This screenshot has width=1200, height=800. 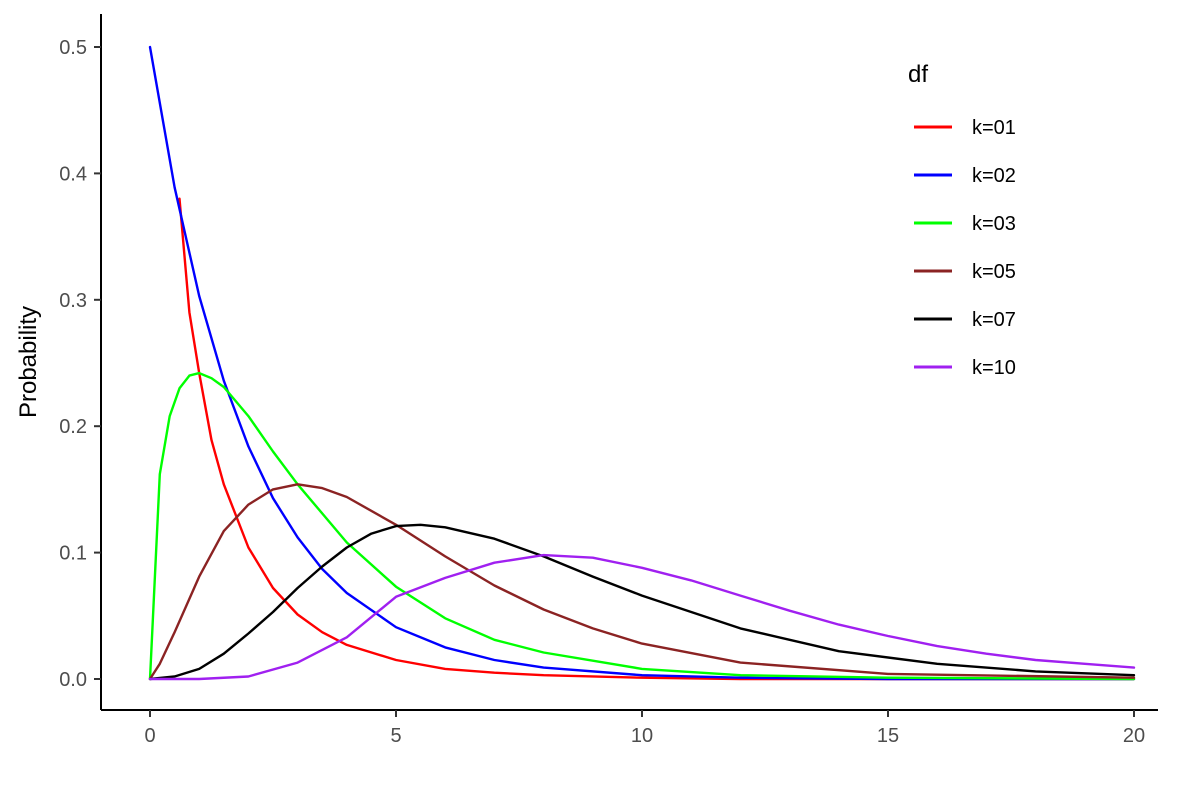 What do you see at coordinates (965, 320) in the screenshot?
I see `legend-item: k=07` at bounding box center [965, 320].